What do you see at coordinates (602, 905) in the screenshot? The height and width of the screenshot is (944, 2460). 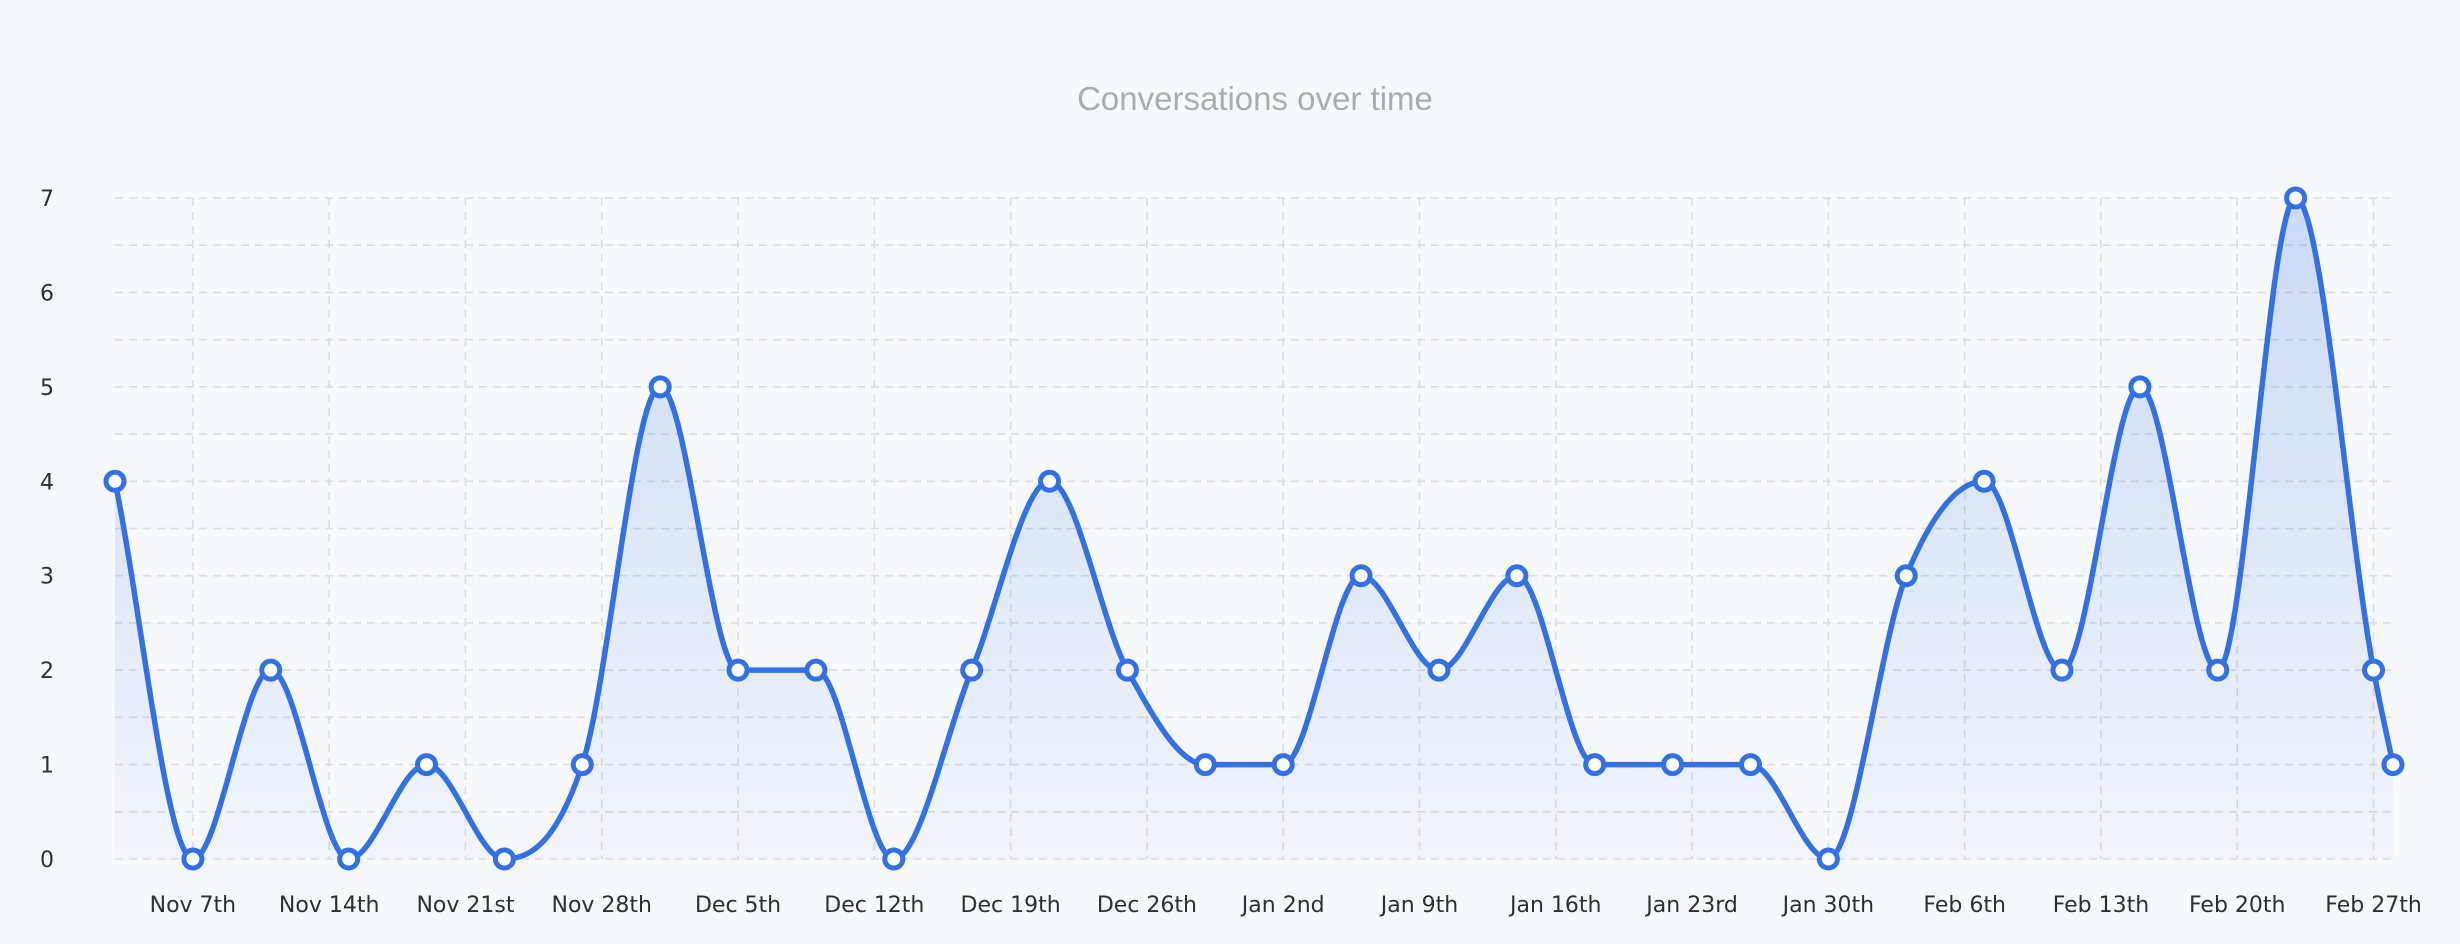 I see `x-tick-label: Nov 28th` at bounding box center [602, 905].